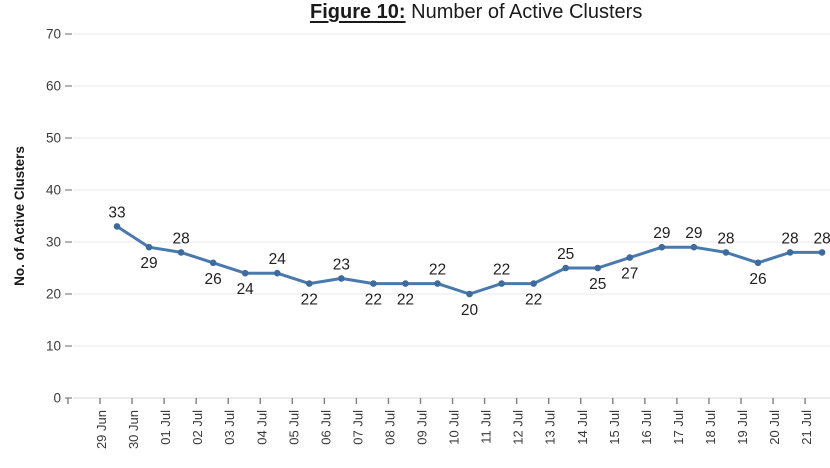 This screenshot has width=830, height=468. Describe the element at coordinates (629, 274) in the screenshot. I see `data-label: 27` at that location.